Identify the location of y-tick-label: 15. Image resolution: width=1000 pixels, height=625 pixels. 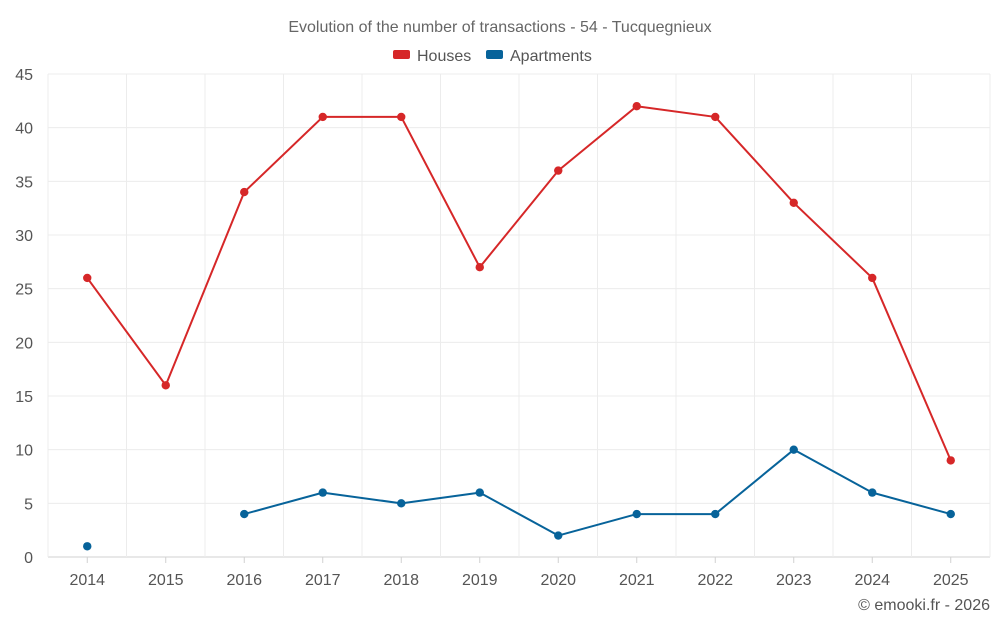
(24, 397).